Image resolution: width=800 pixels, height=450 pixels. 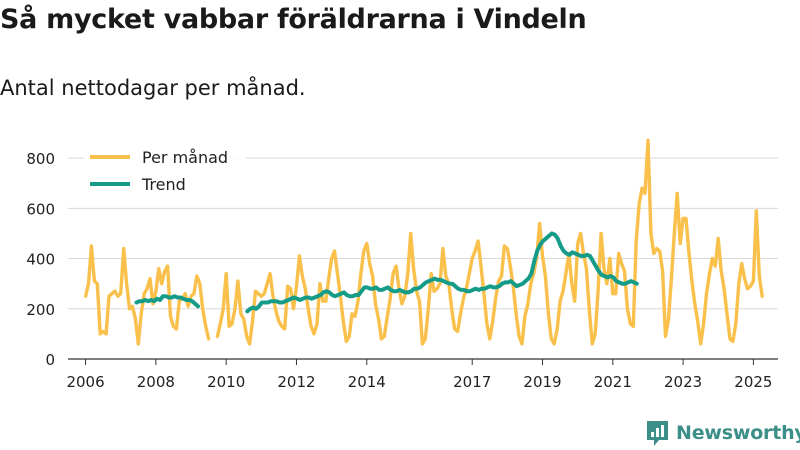 I want to click on x-tick-label: 2010, so click(x=226, y=382).